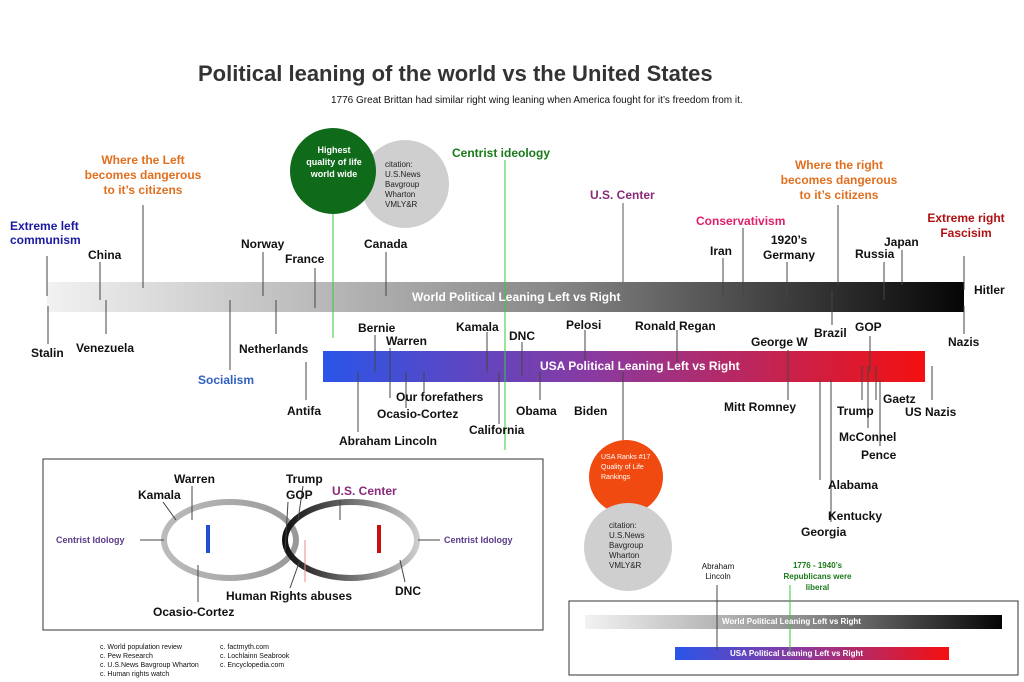  What do you see at coordinates (791, 621) in the screenshot?
I see `mini-world-bar-label: World Political Leaning Left vs Right` at bounding box center [791, 621].